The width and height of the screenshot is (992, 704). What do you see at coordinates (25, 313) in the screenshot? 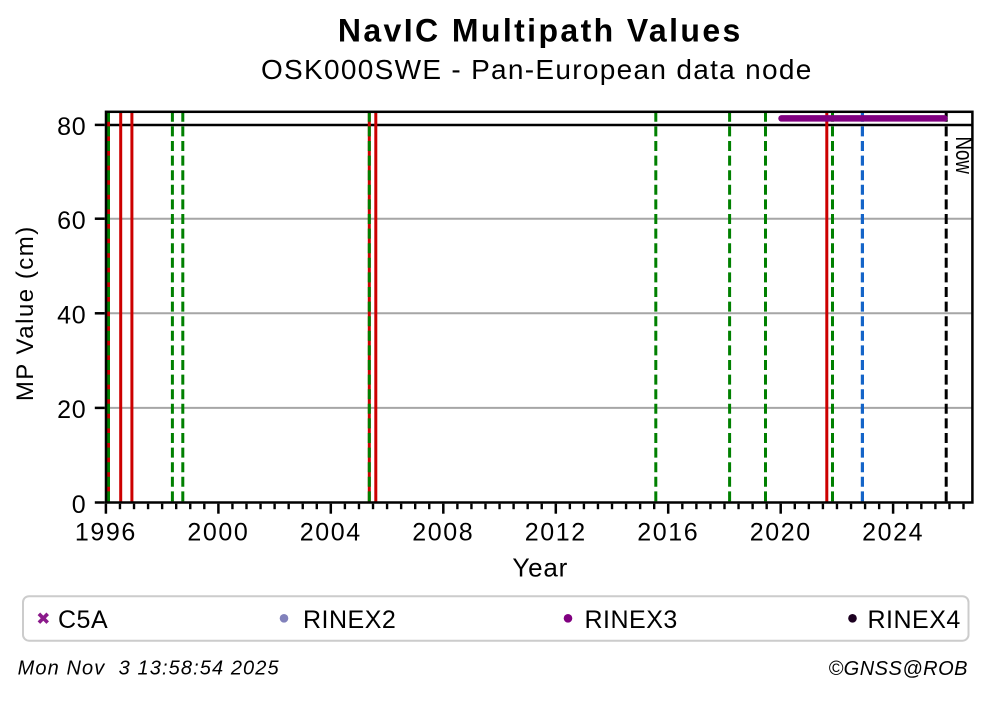
I see `svg-text: MP Value (cm)` at bounding box center [25, 313].